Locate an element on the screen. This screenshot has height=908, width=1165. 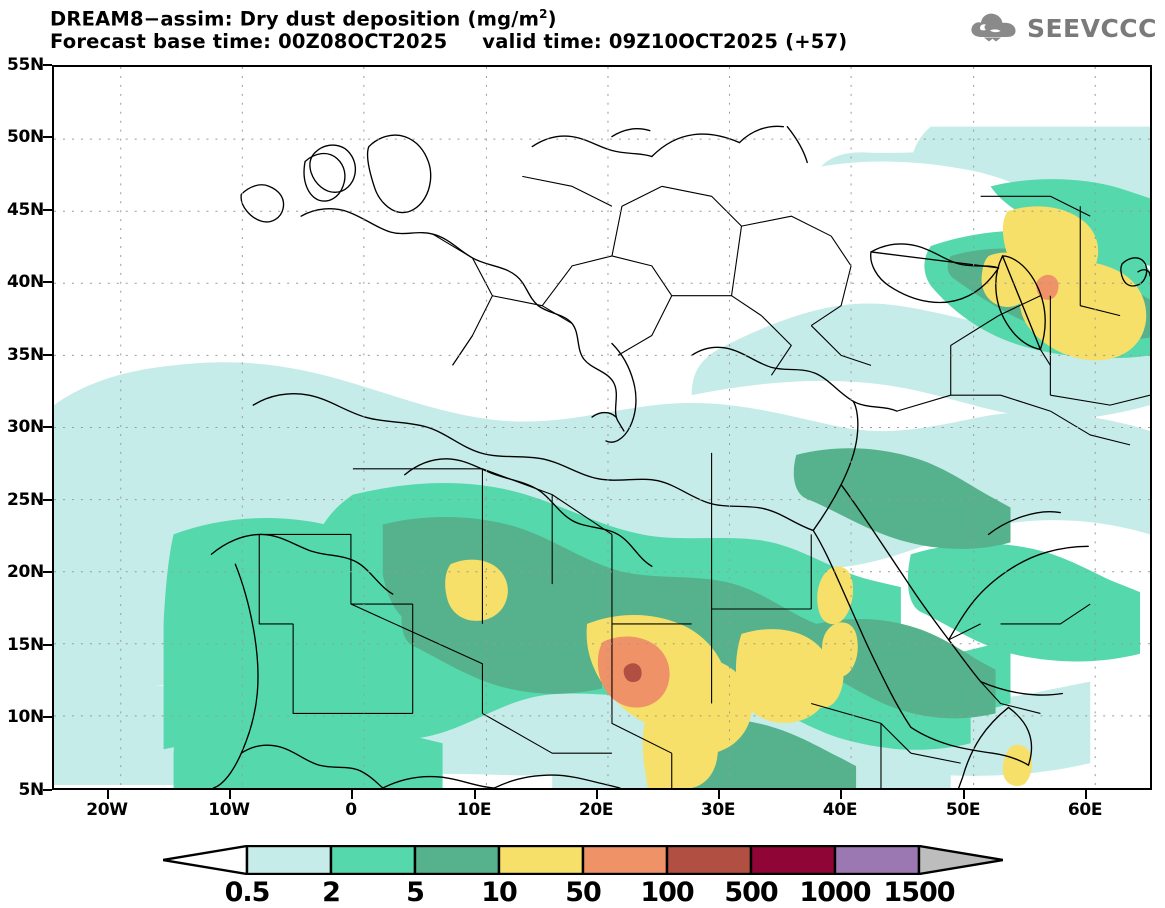
x-axis-label: 30E is located at coordinates (718, 810).